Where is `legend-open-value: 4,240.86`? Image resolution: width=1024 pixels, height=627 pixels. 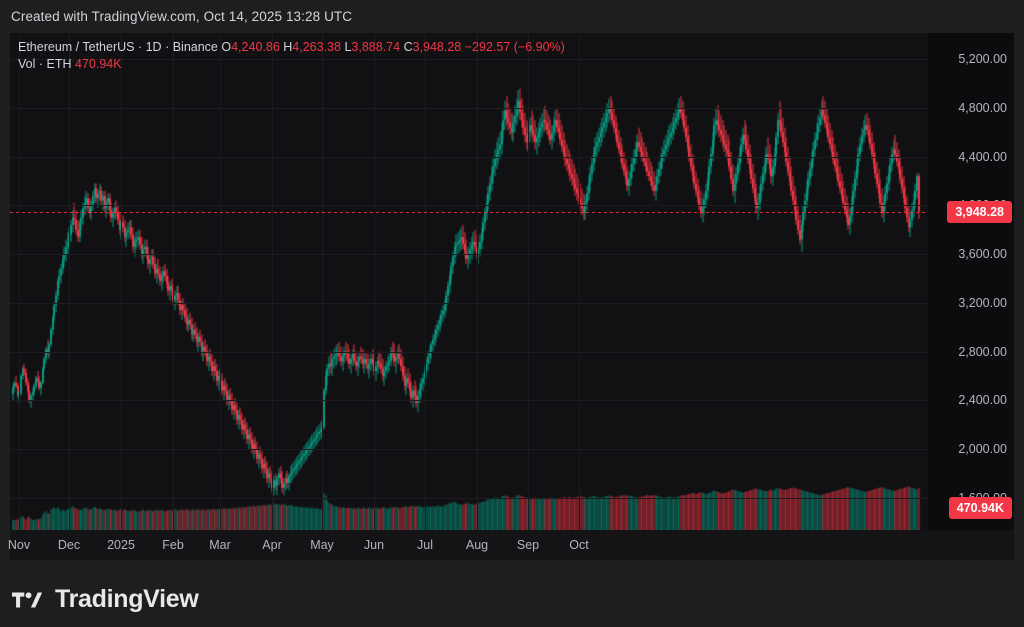
legend-open-value: 4,240.86 is located at coordinates (255, 47).